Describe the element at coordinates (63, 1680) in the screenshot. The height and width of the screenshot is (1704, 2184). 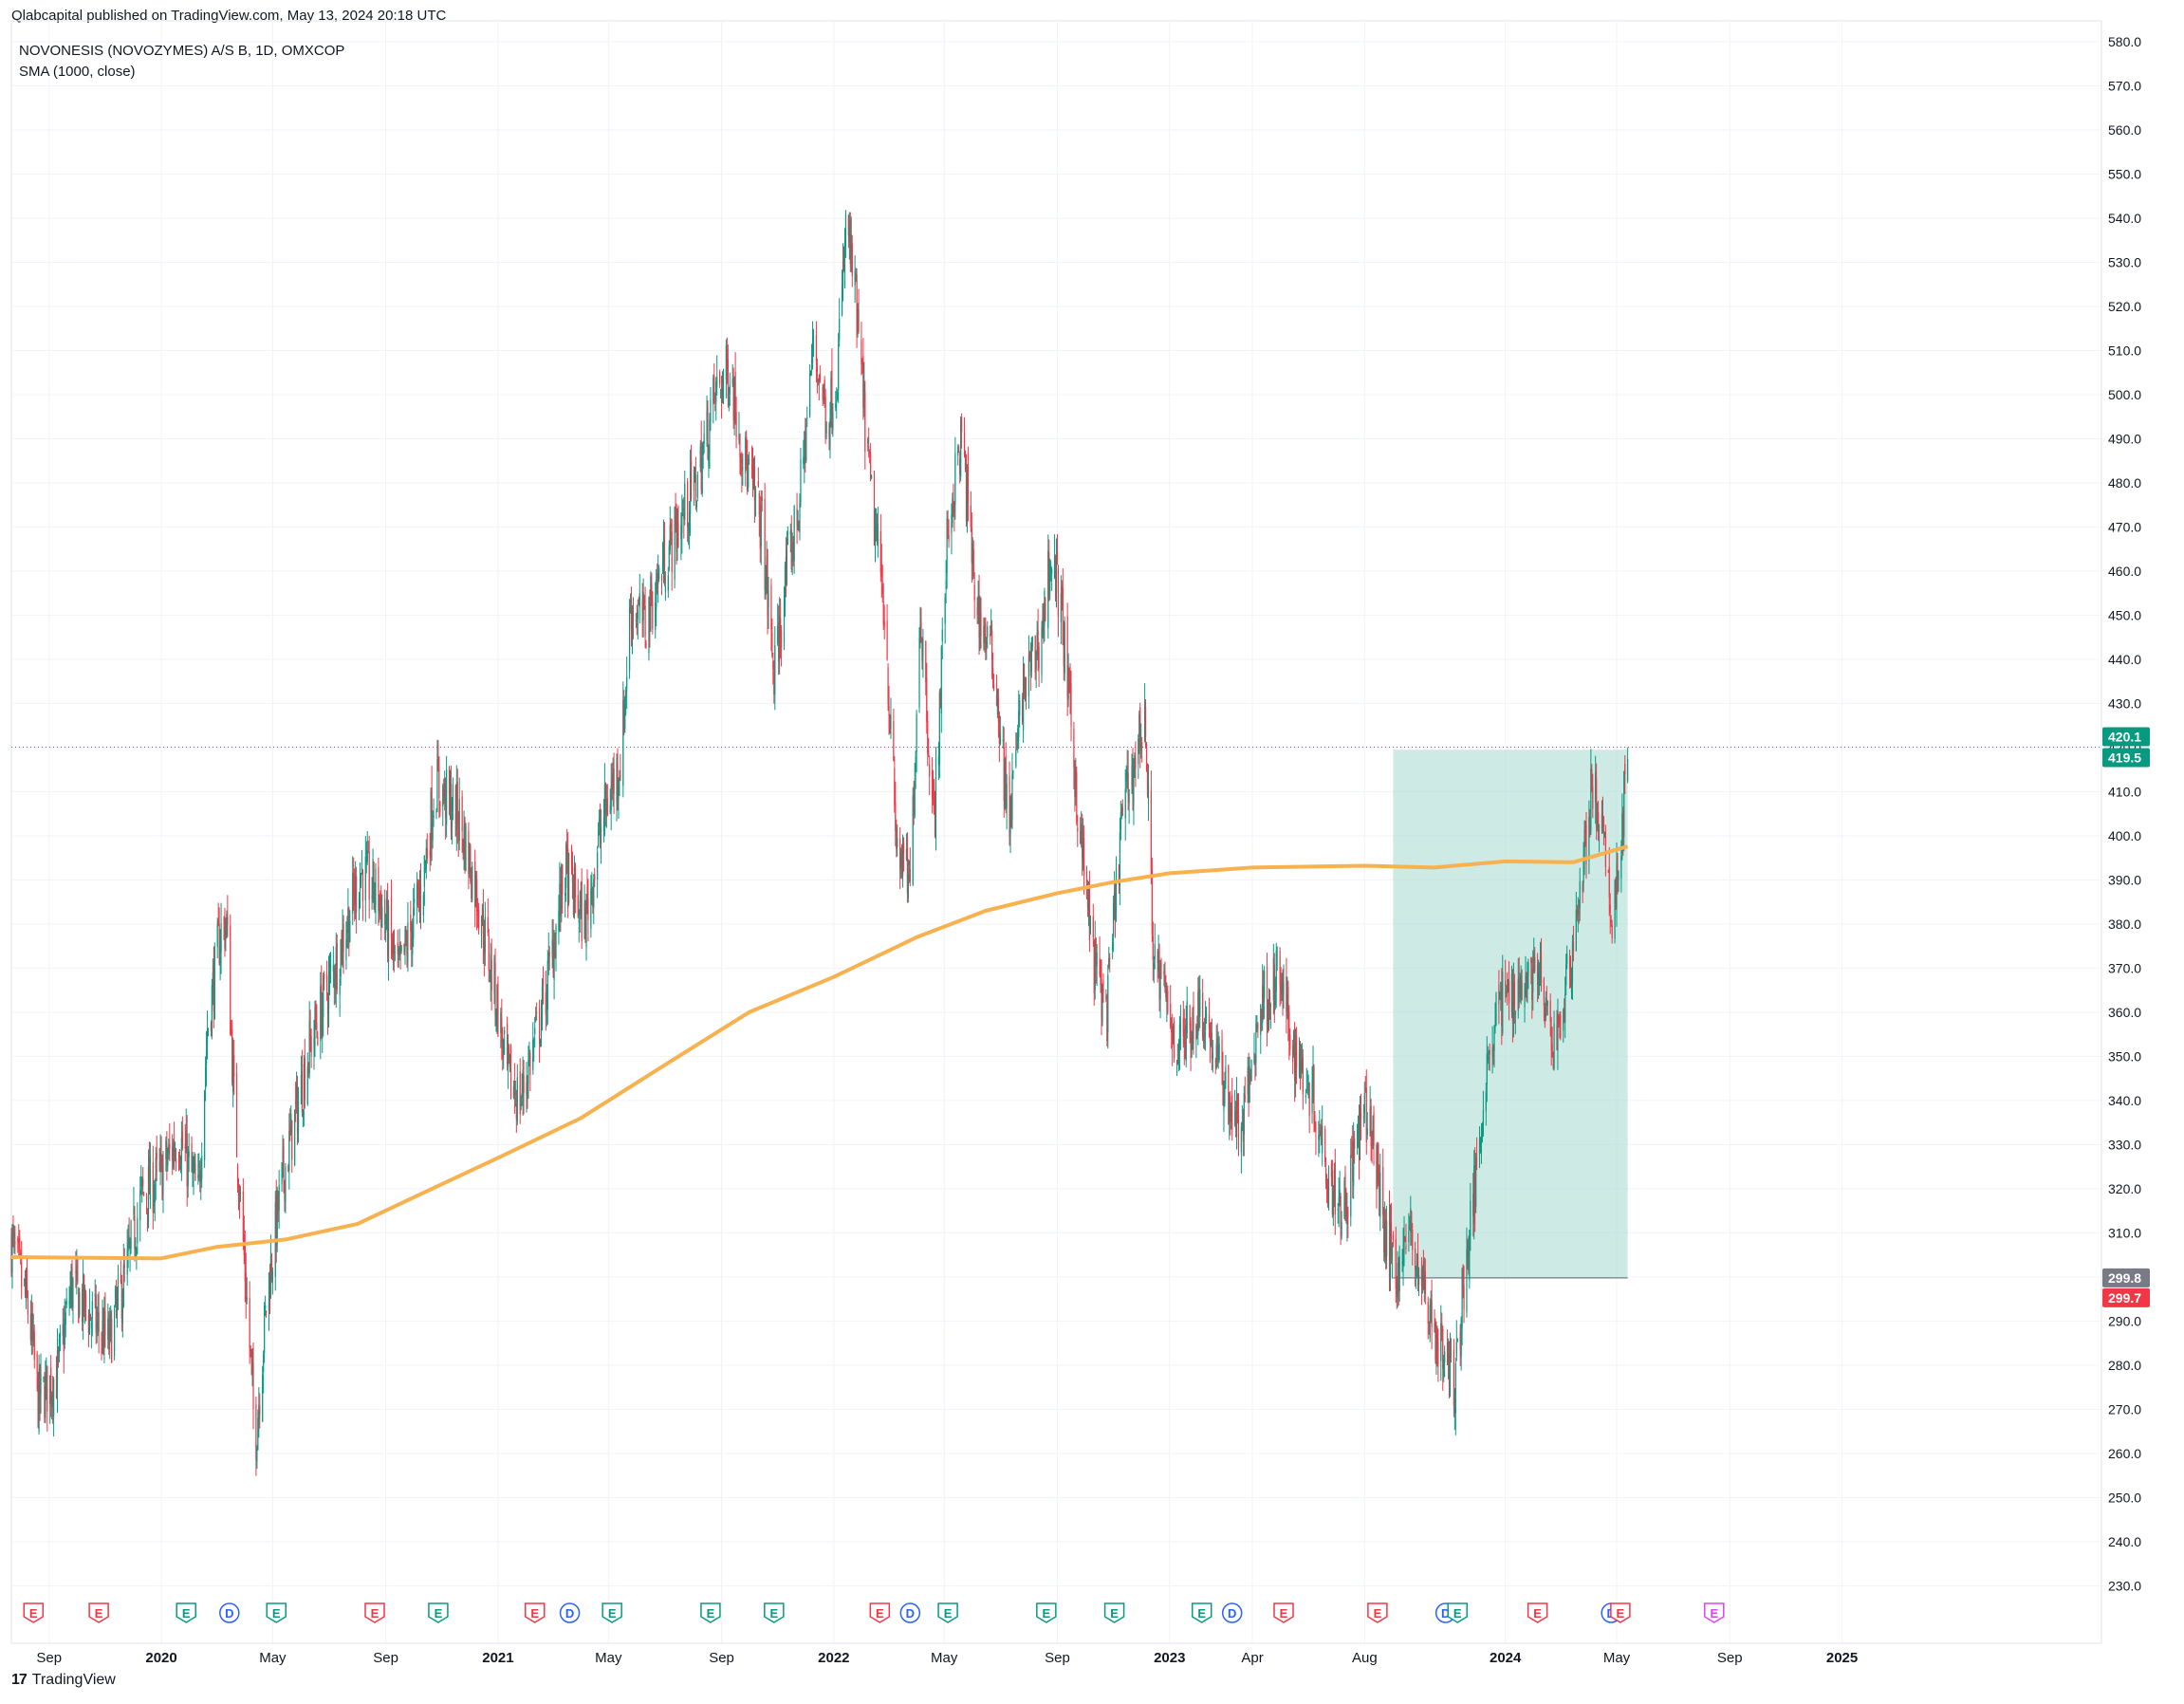
I see `tradingview-logo: 17 TradingView` at that location.